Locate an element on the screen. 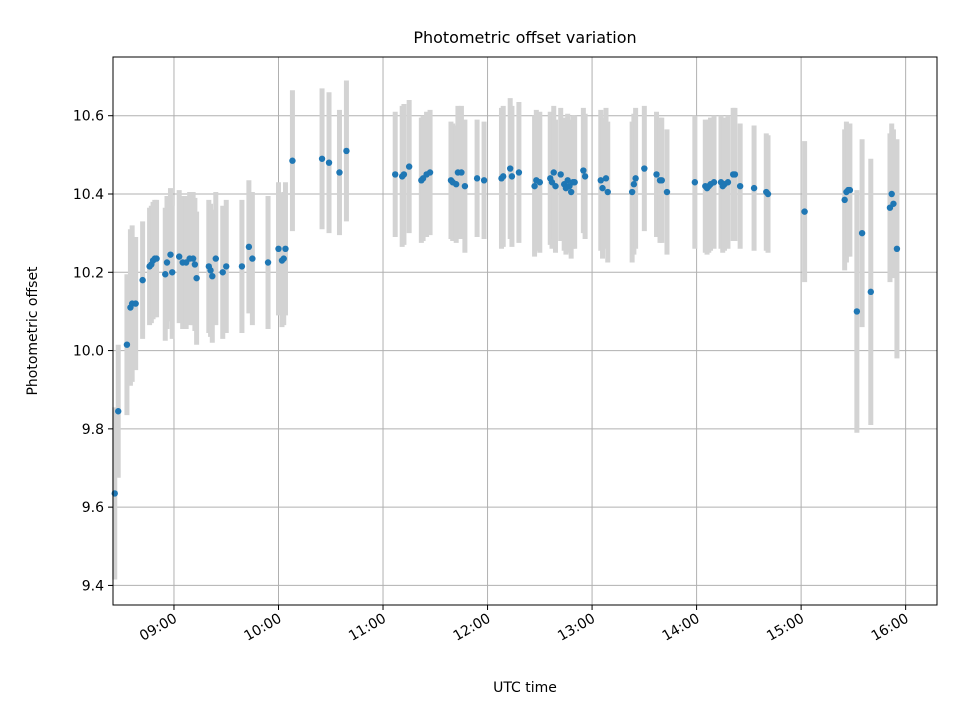 Image resolution: width=960 pixels, height=724 pixels. y-tick-label: 10.0 is located at coordinates (88, 352).